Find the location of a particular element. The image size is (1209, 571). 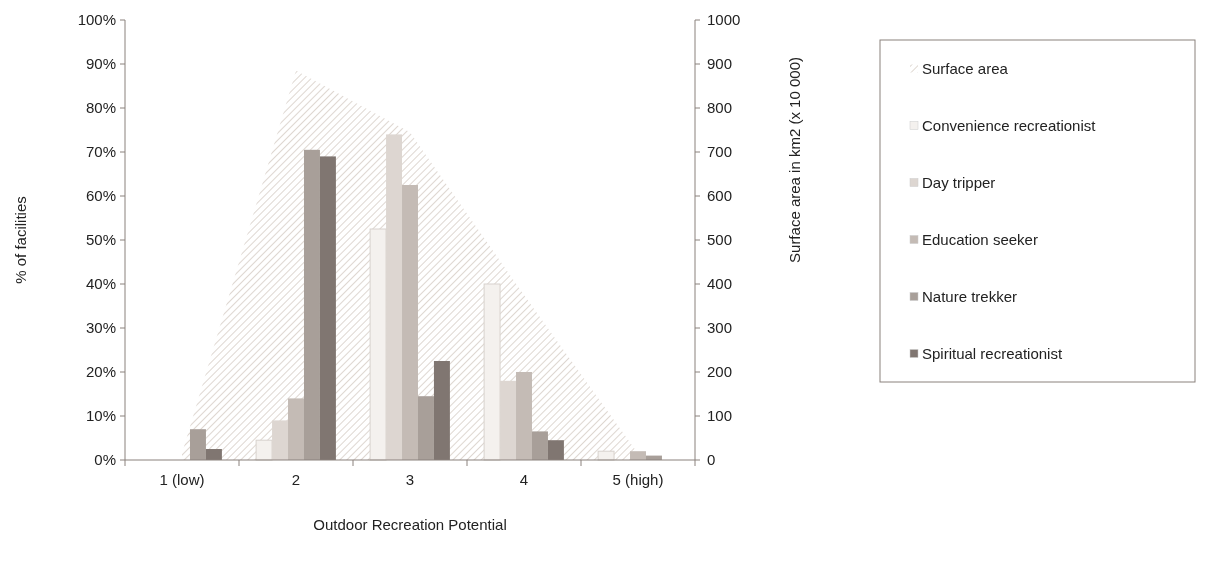

y2-tick-label: 800 is located at coordinates (720, 108).